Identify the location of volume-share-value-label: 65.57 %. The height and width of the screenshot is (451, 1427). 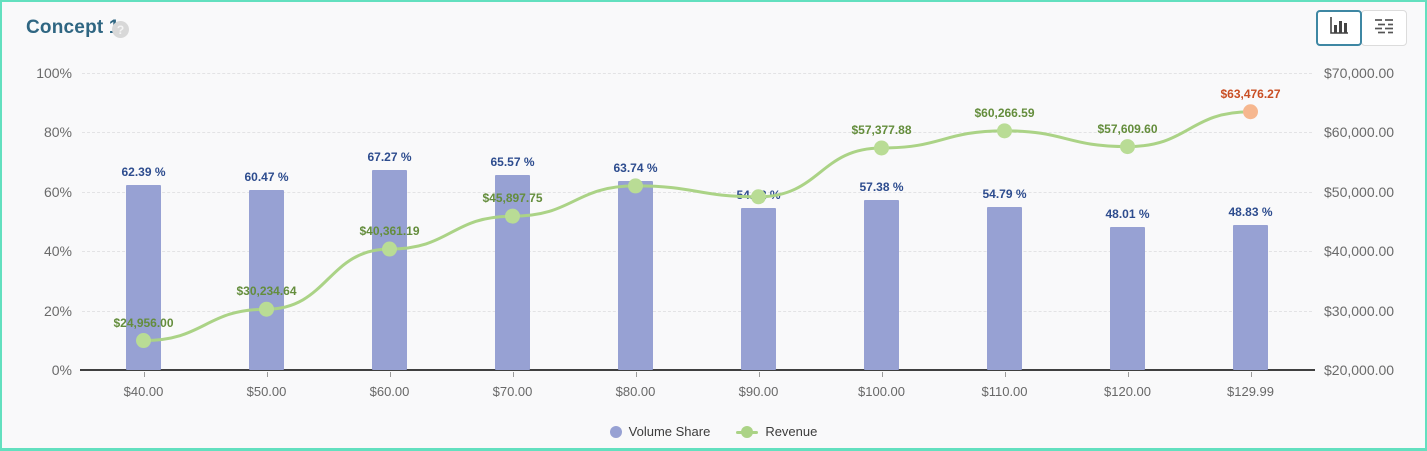
(512, 162).